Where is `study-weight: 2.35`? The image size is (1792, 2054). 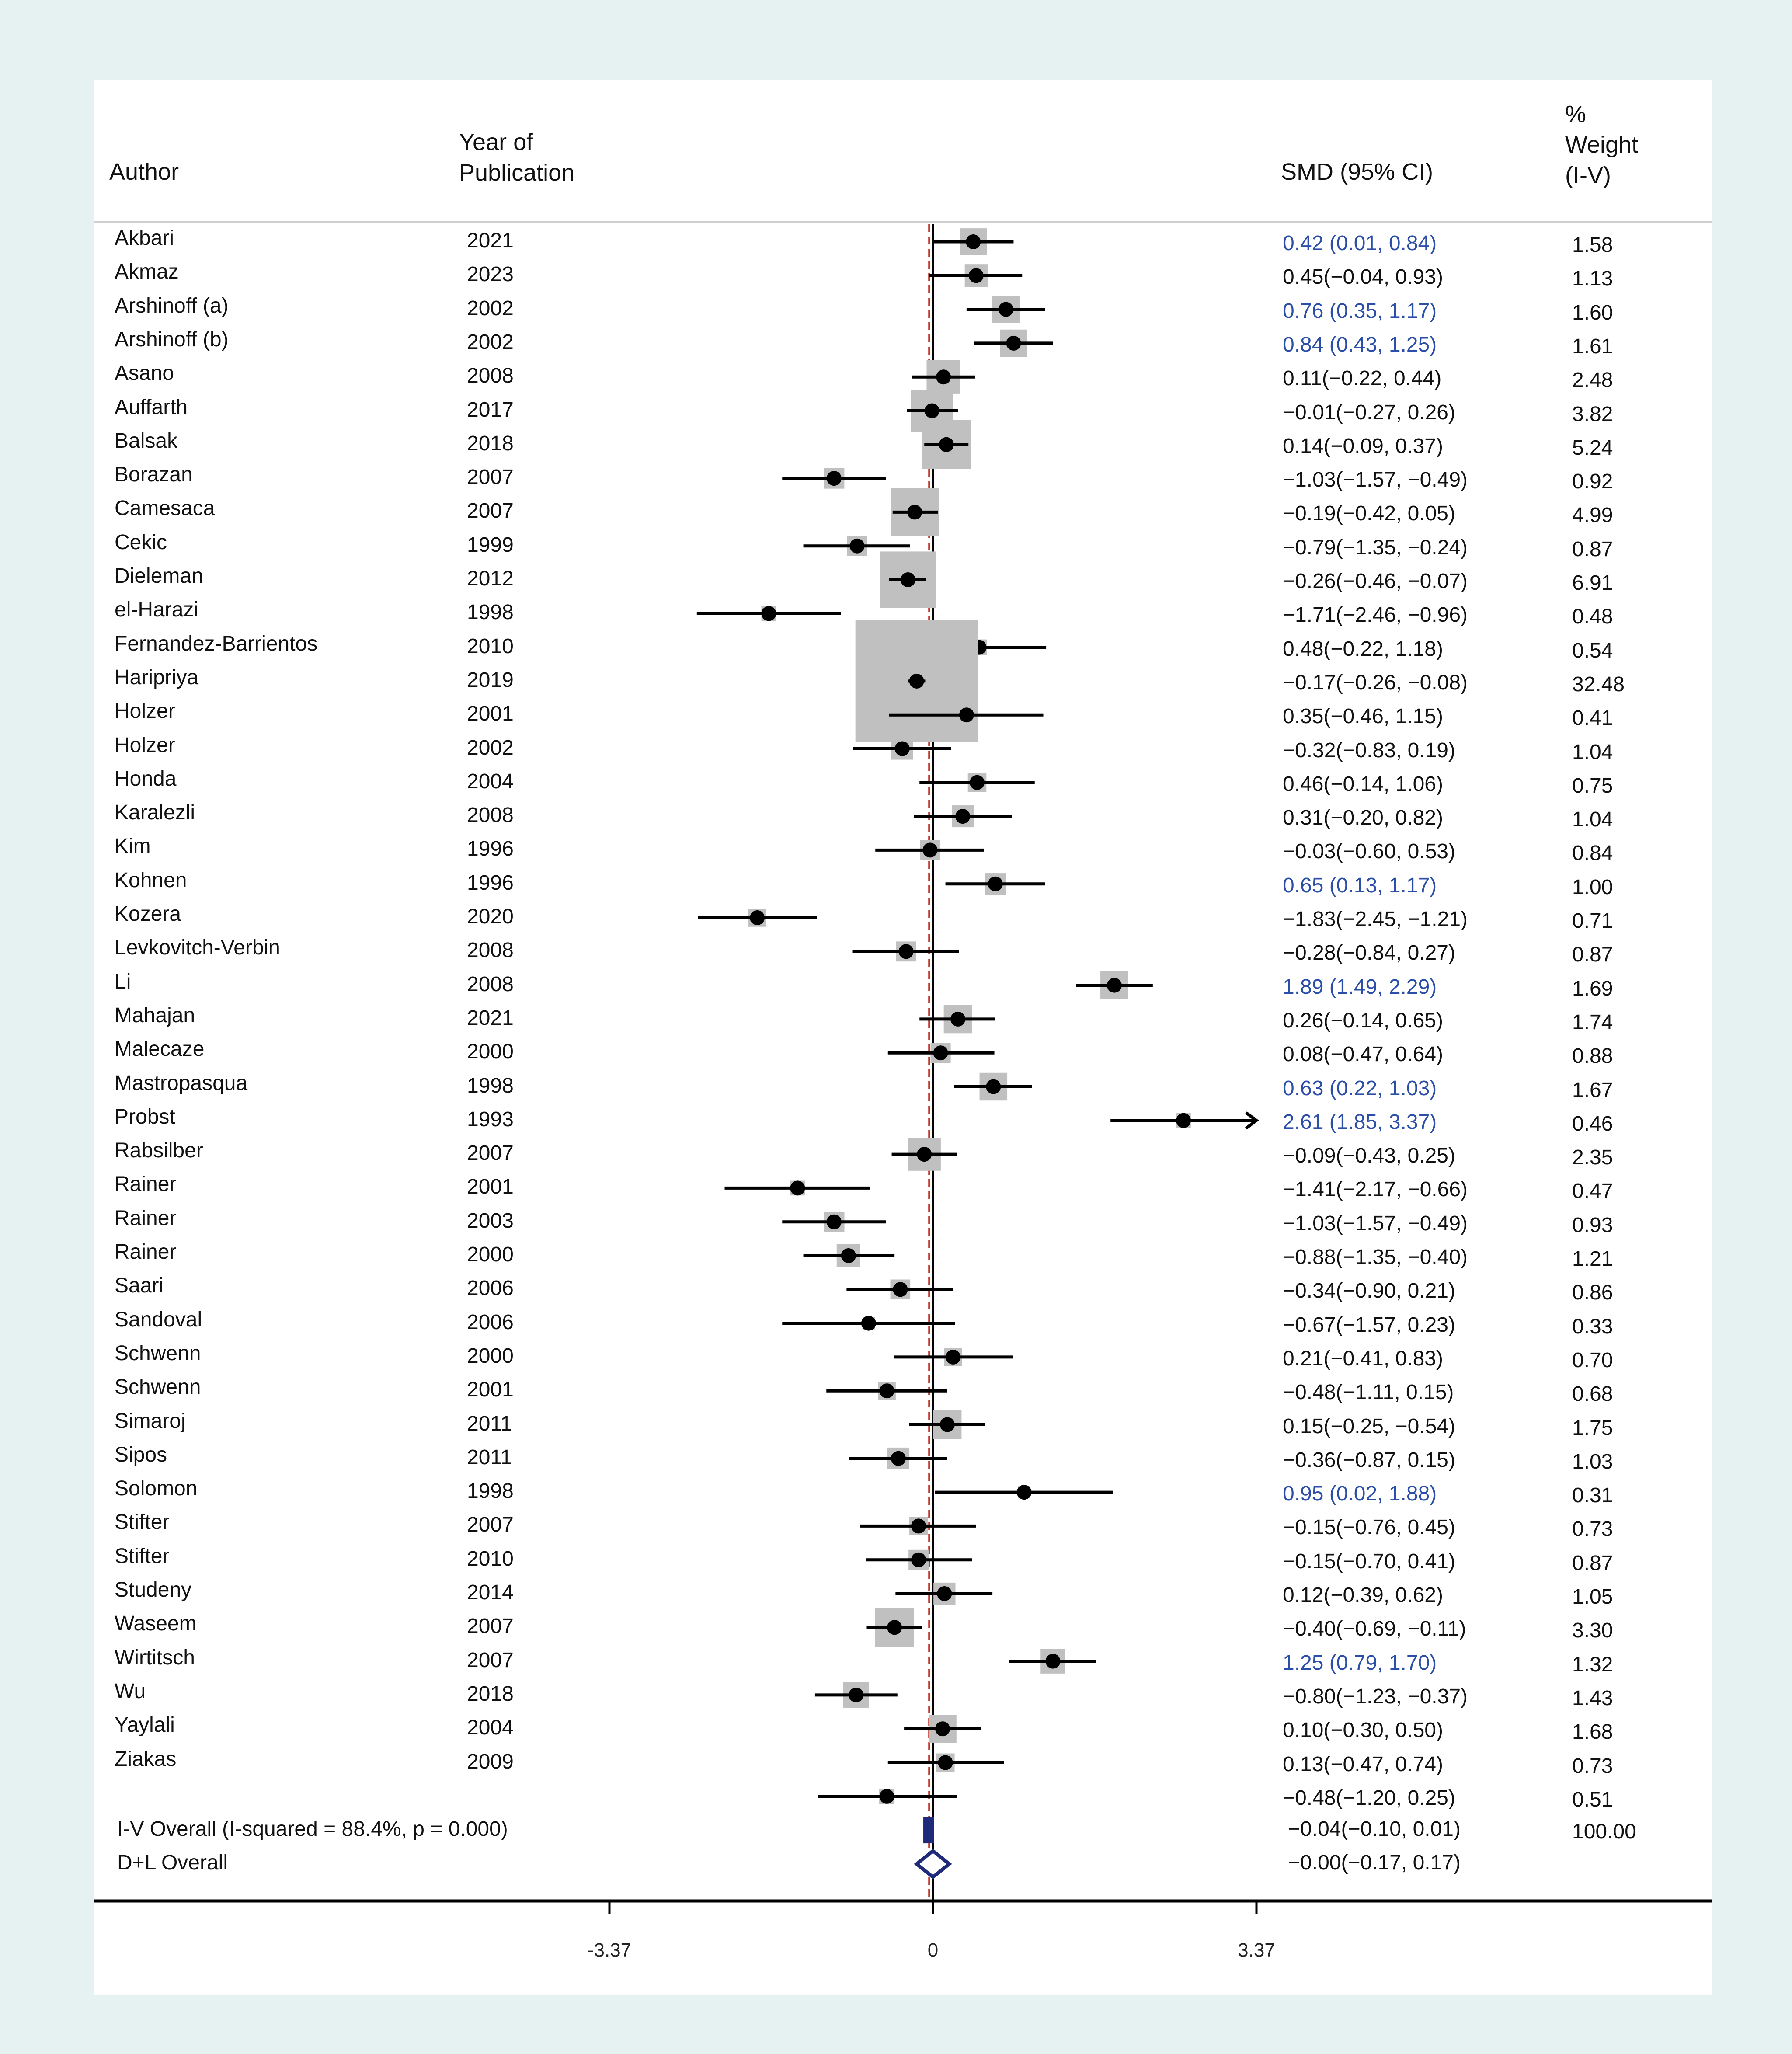
study-weight: 2.35 is located at coordinates (1592, 1158).